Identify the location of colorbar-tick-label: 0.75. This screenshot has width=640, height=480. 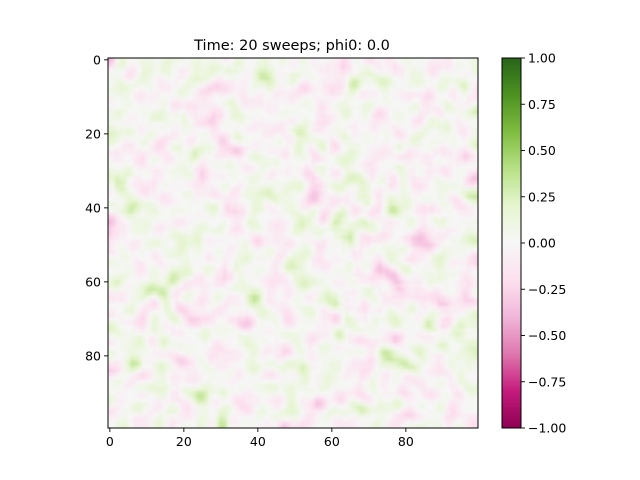
(542, 104).